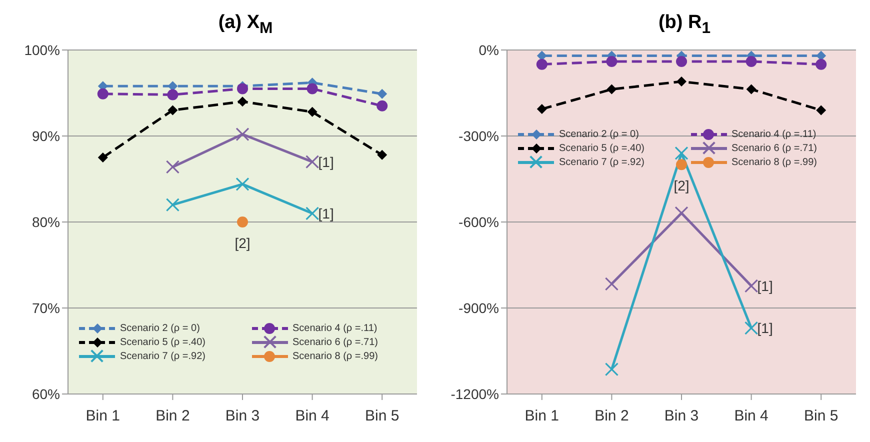 Image resolution: width=870 pixels, height=442 pixels. I want to click on y-tick-label: 90%, so click(46, 136).